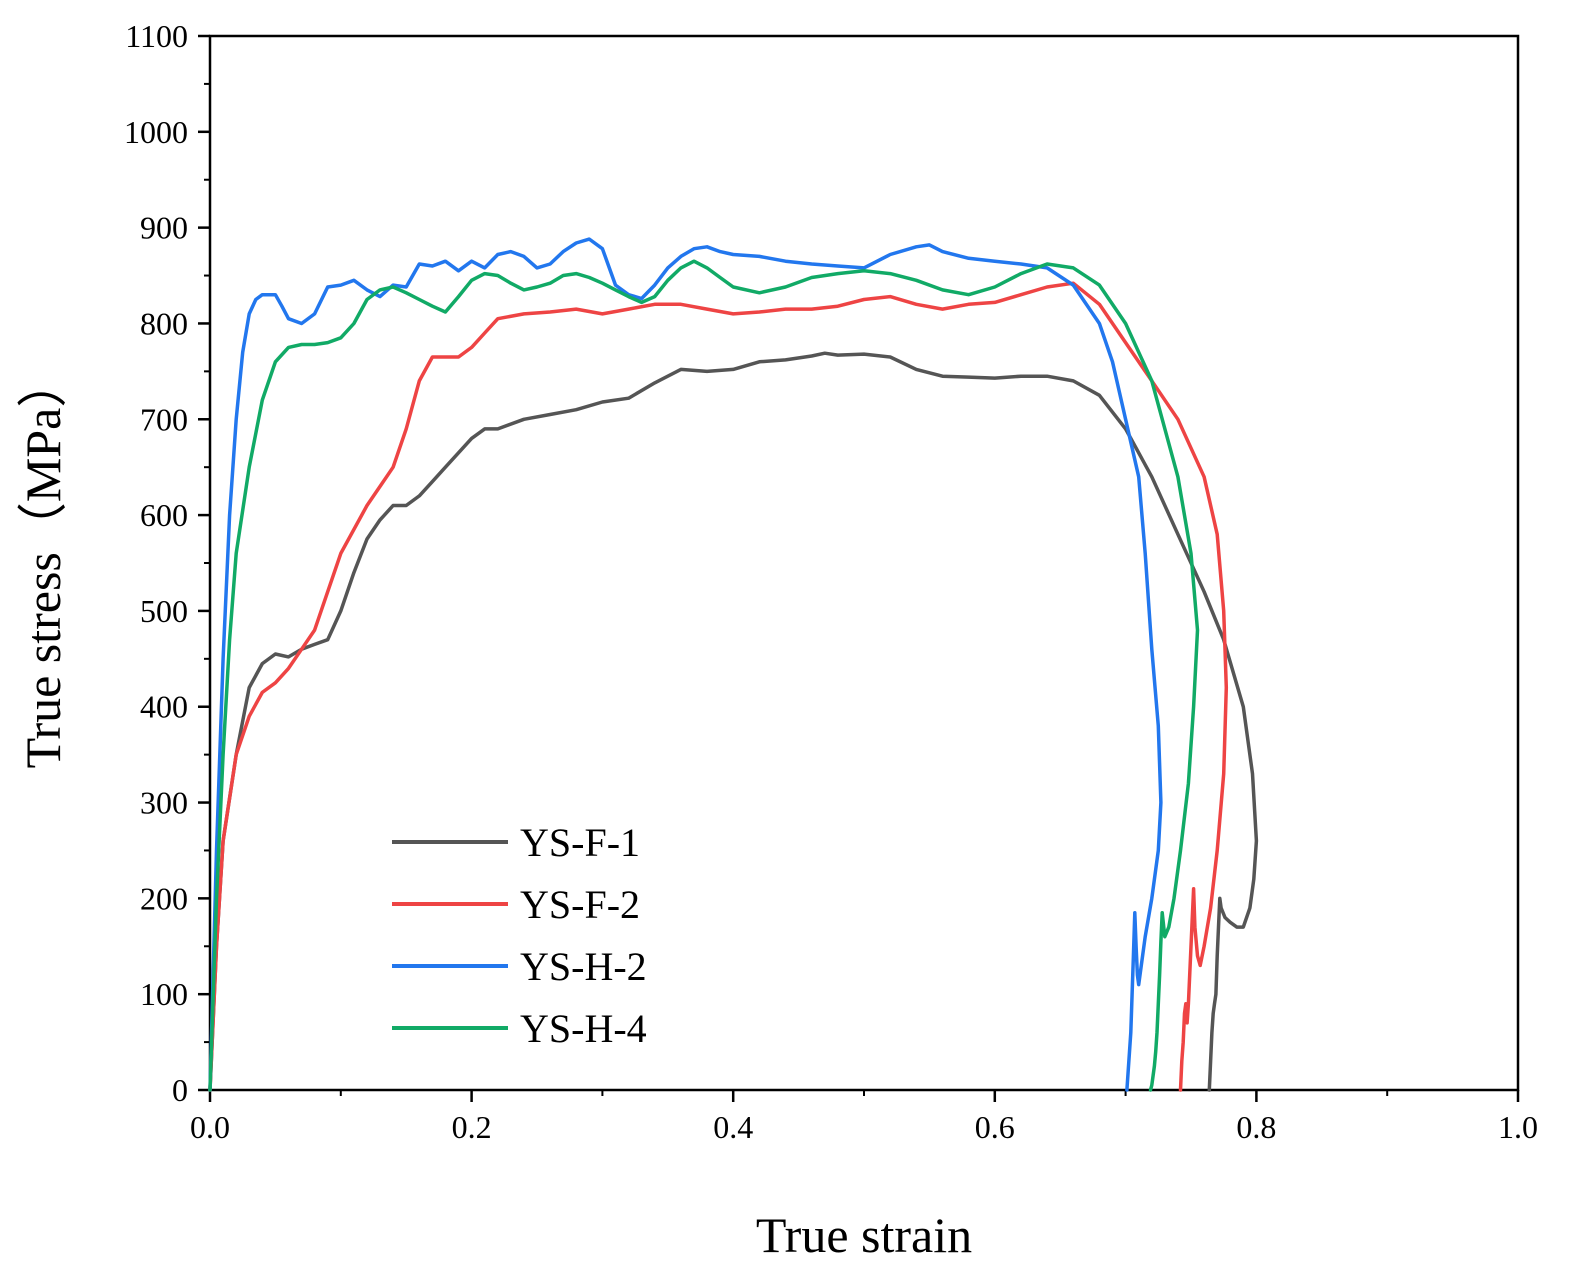  Describe the element at coordinates (164, 803) in the screenshot. I see `y-tick-label: 300` at that location.